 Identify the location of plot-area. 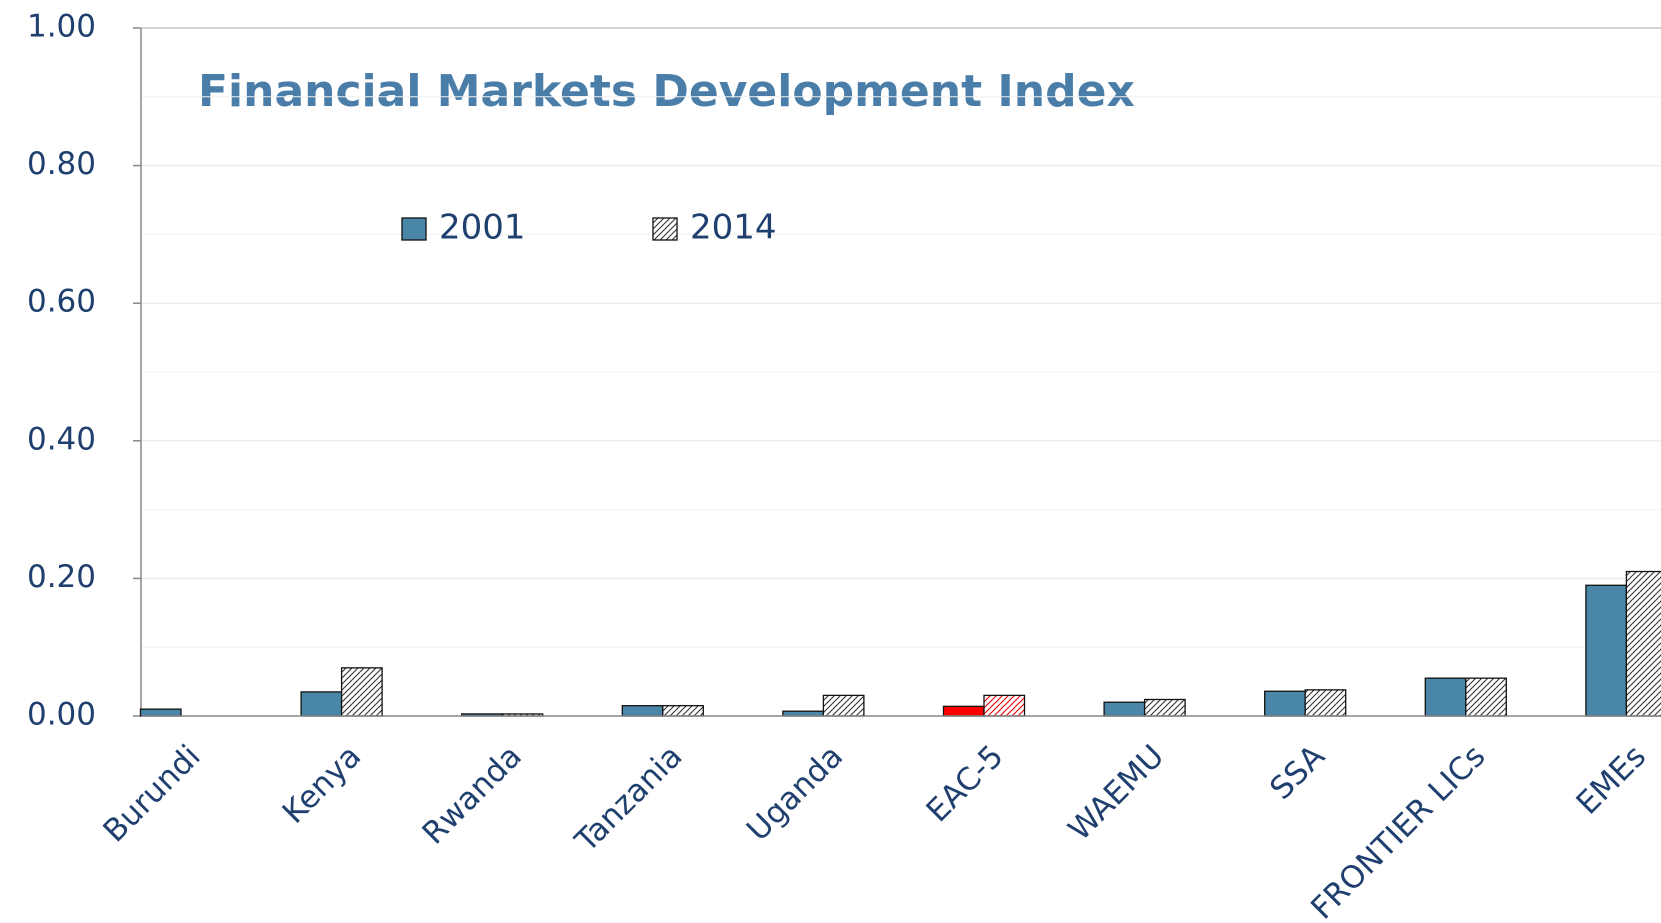
(900, 643).